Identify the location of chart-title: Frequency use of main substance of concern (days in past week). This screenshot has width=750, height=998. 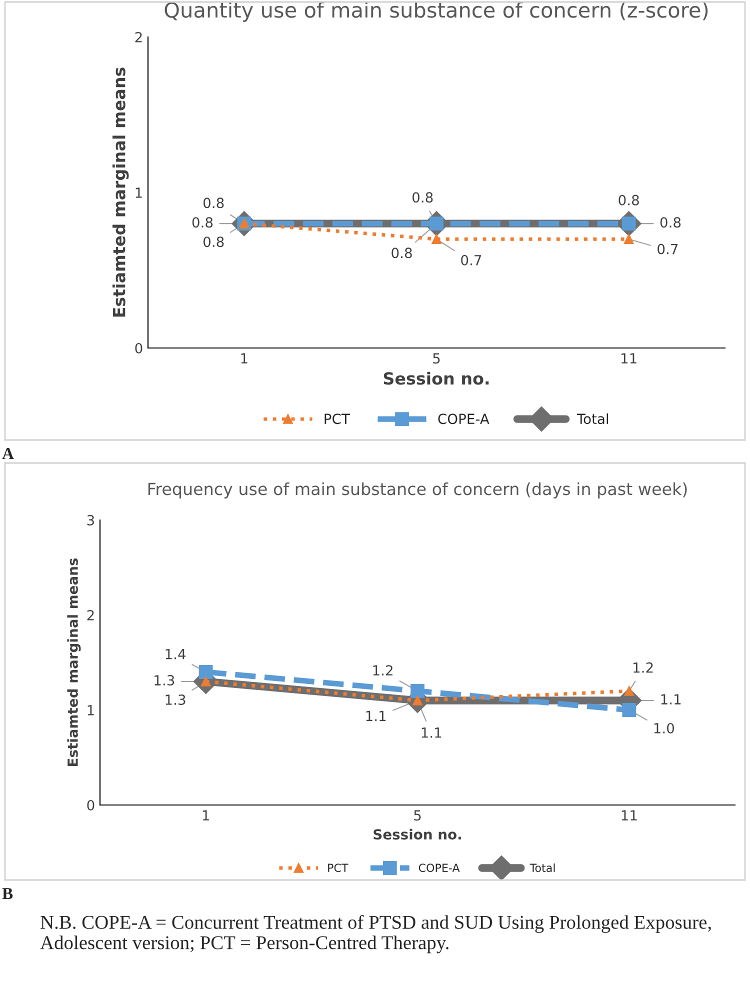
(417, 490).